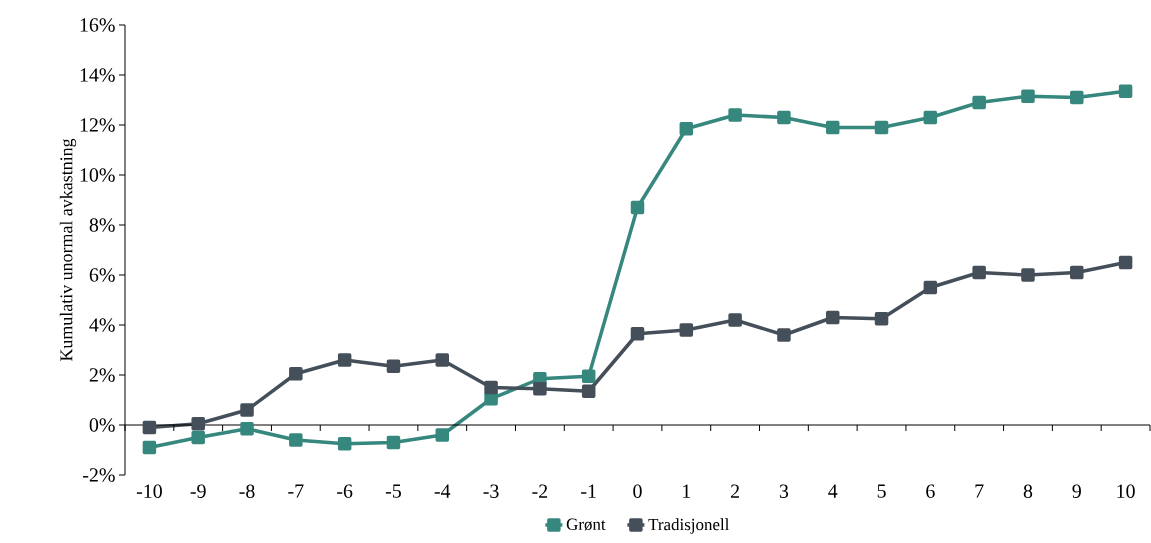  Describe the element at coordinates (540, 491) in the screenshot. I see `x-tick-label: -2` at that location.